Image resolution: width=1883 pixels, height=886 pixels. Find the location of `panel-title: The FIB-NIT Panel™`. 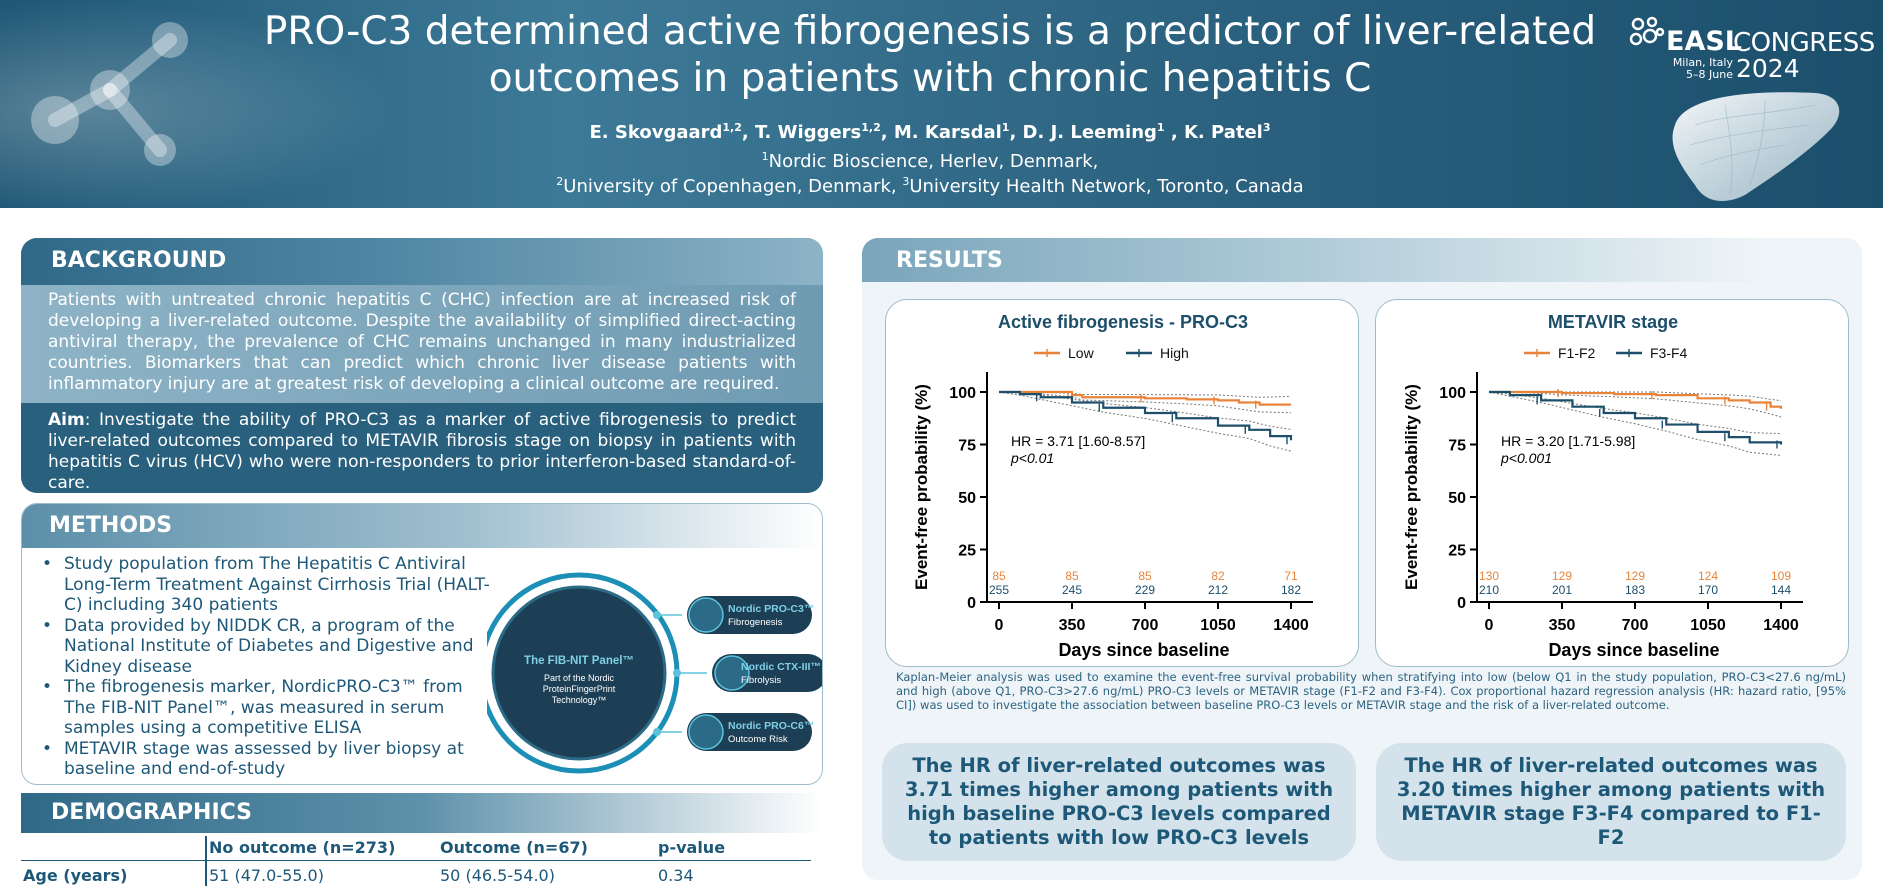

panel-title: The FIB-NIT Panel™ is located at coordinates (579, 661).